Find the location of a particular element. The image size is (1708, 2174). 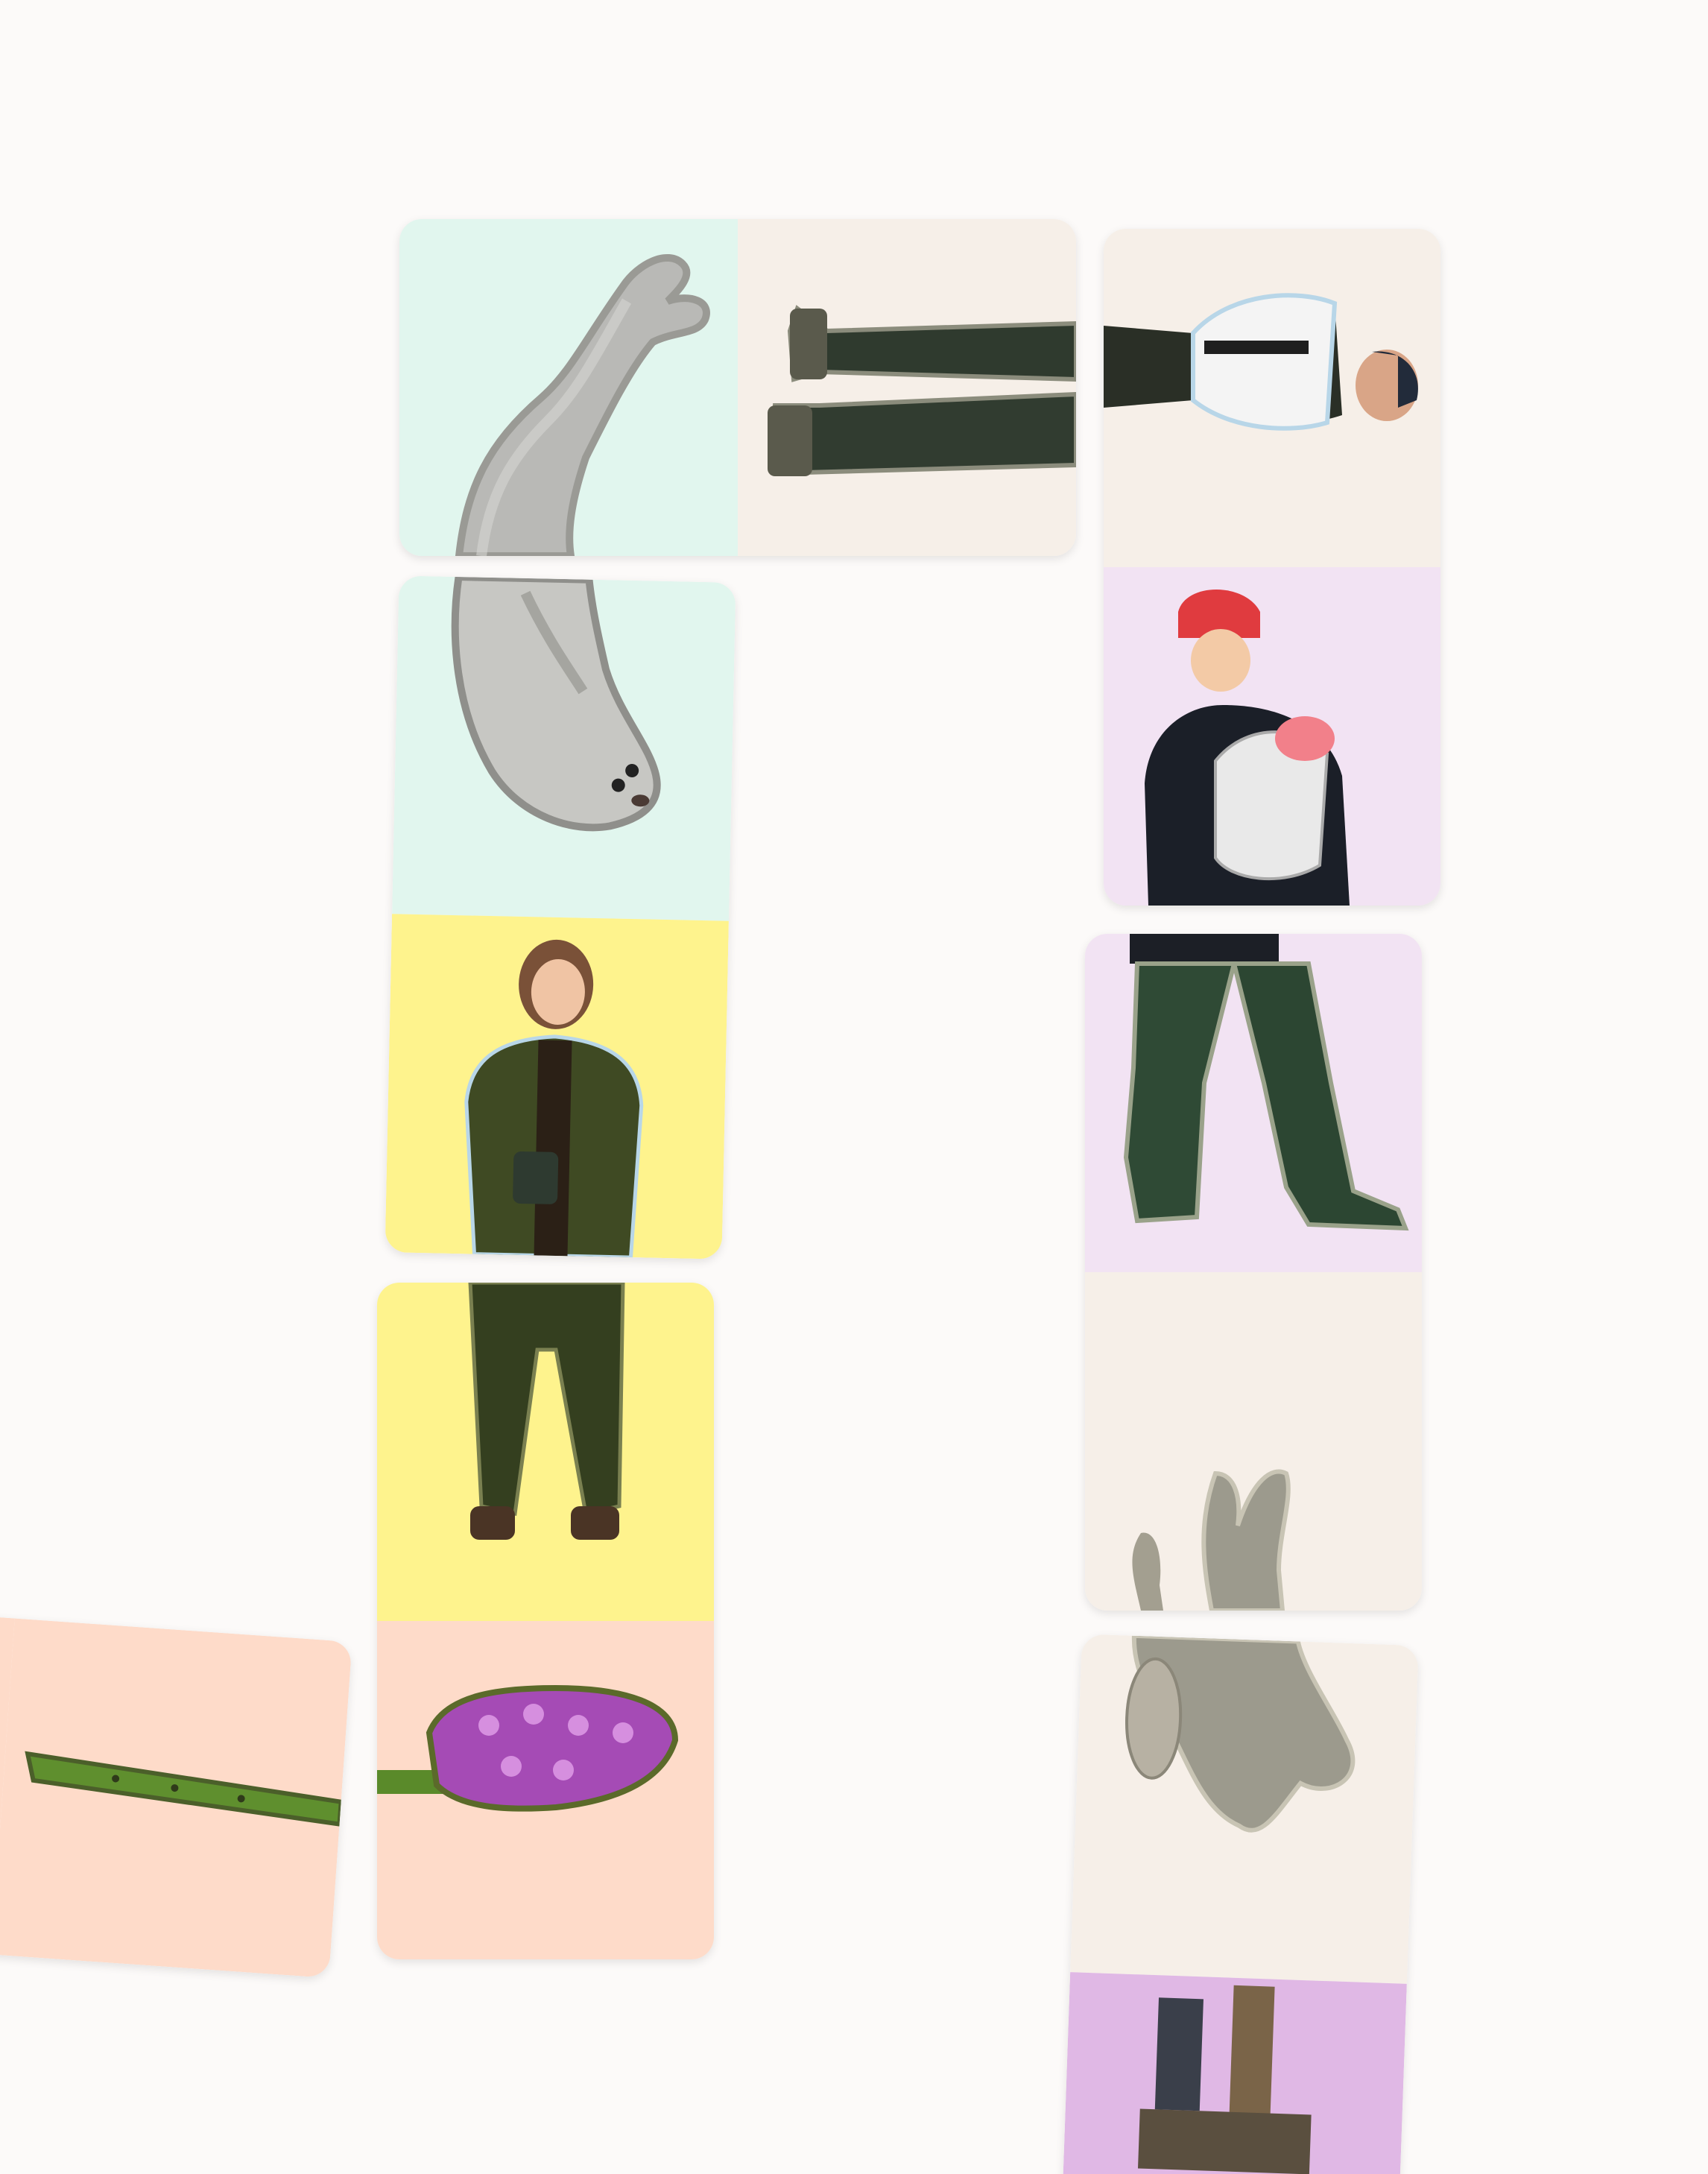

domino-tile-seal-ranger is located at coordinates (560, 917).